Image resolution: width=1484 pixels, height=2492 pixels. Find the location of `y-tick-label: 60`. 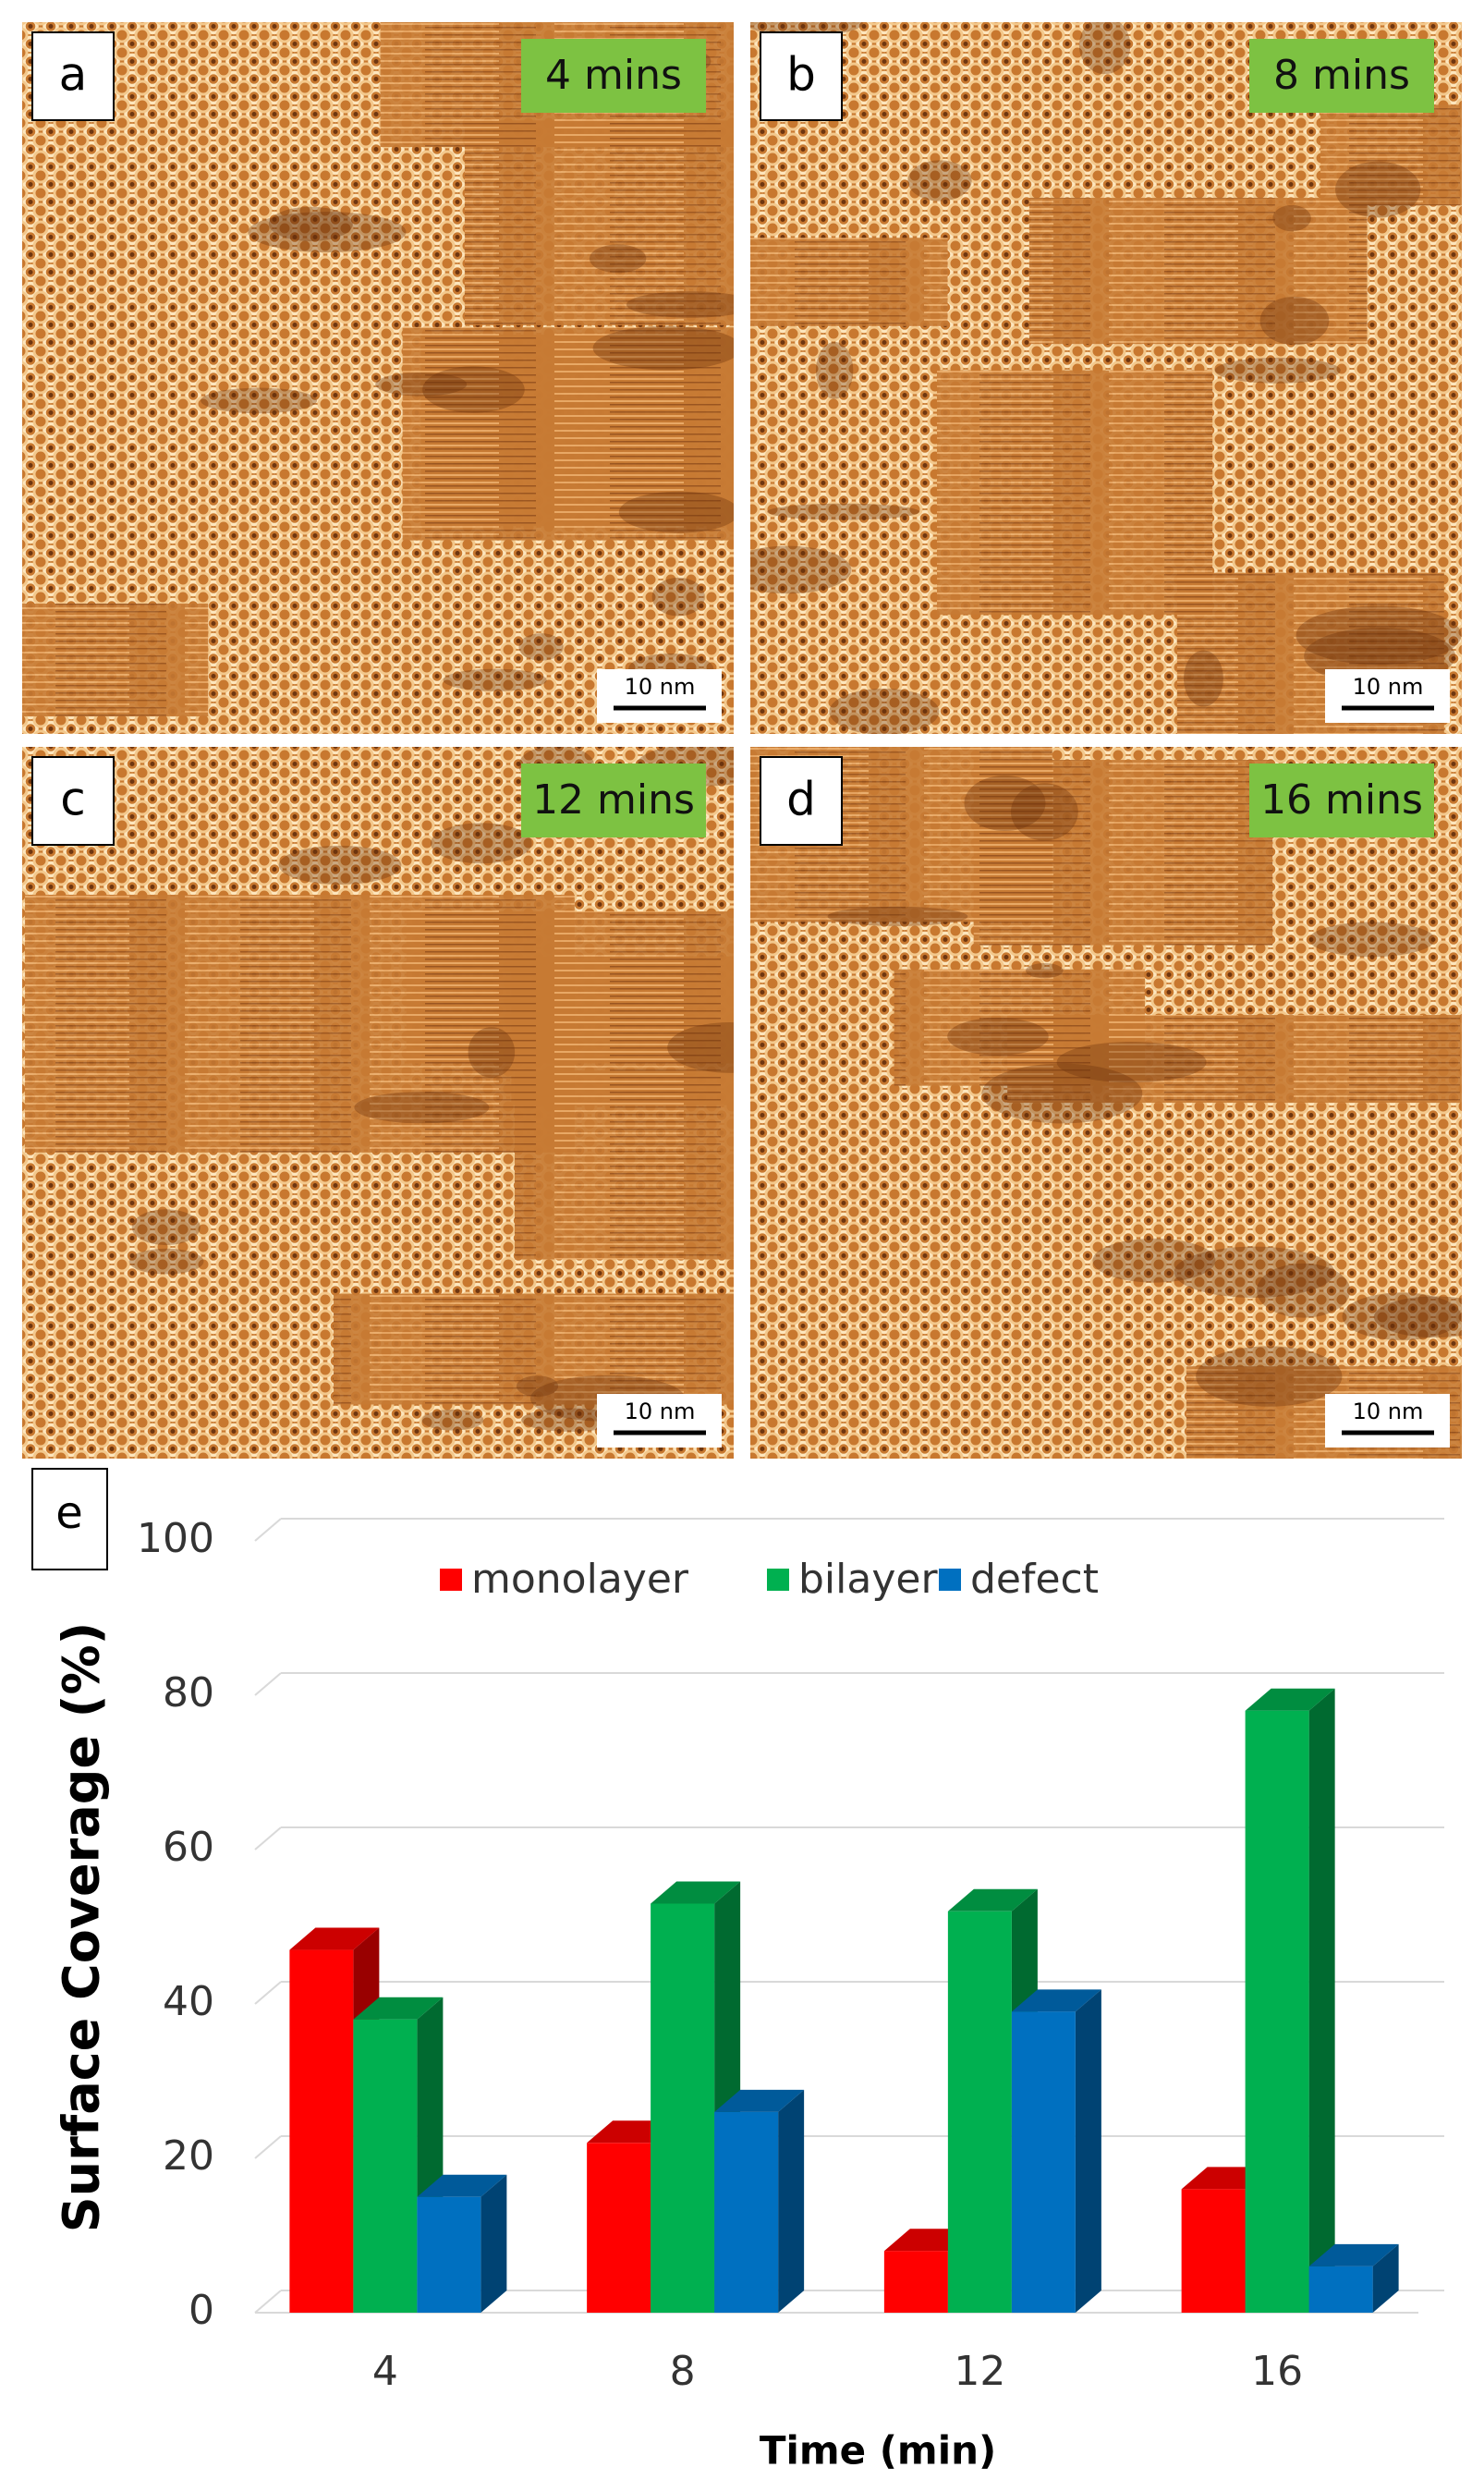

y-tick-label: 60 is located at coordinates (188, 1847).